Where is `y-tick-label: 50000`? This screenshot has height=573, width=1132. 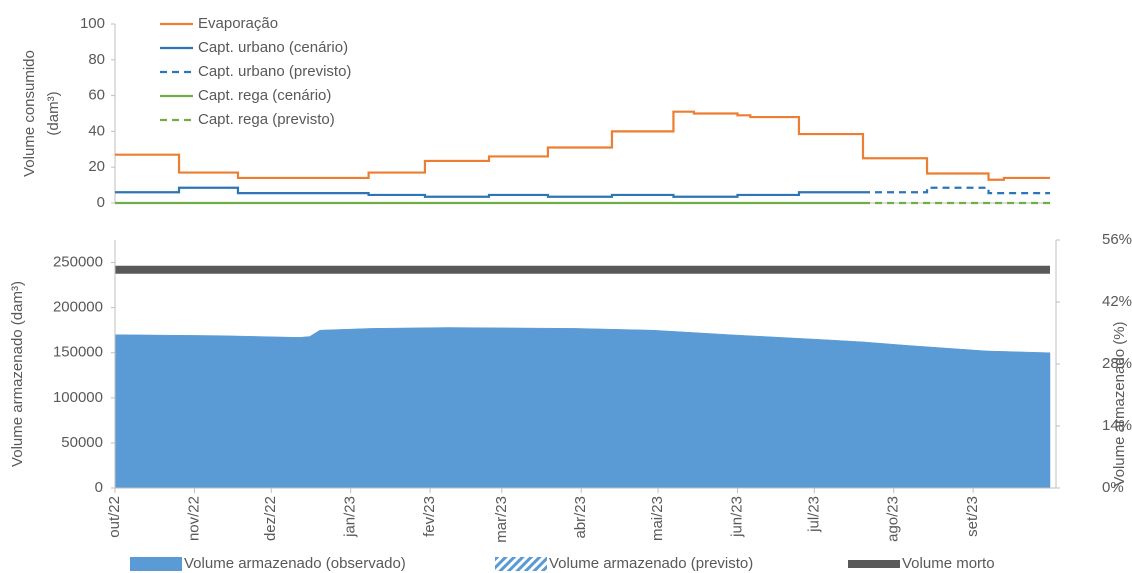
y-tick-label: 50000 is located at coordinates (82, 442).